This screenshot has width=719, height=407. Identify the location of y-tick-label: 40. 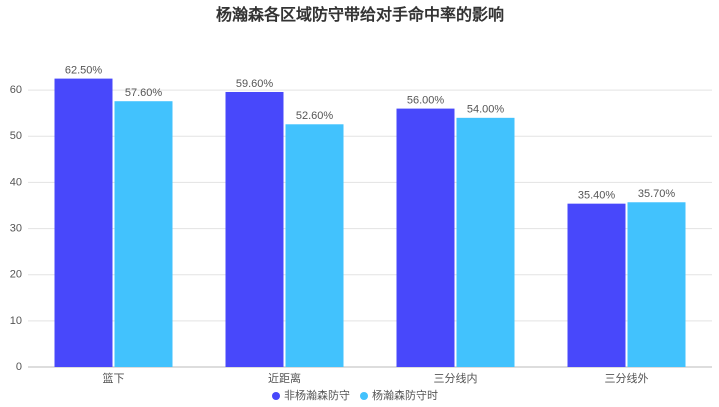
(16, 182).